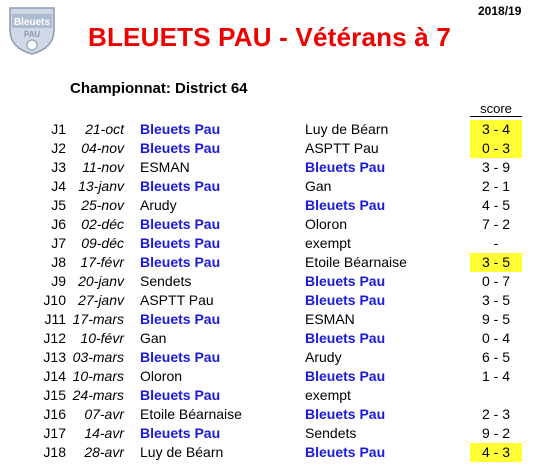  Describe the element at coordinates (273, 319) in the screenshot. I see `match-row: J11 17-mars Bleuets Pau ESMAN 9 - 5` at that location.